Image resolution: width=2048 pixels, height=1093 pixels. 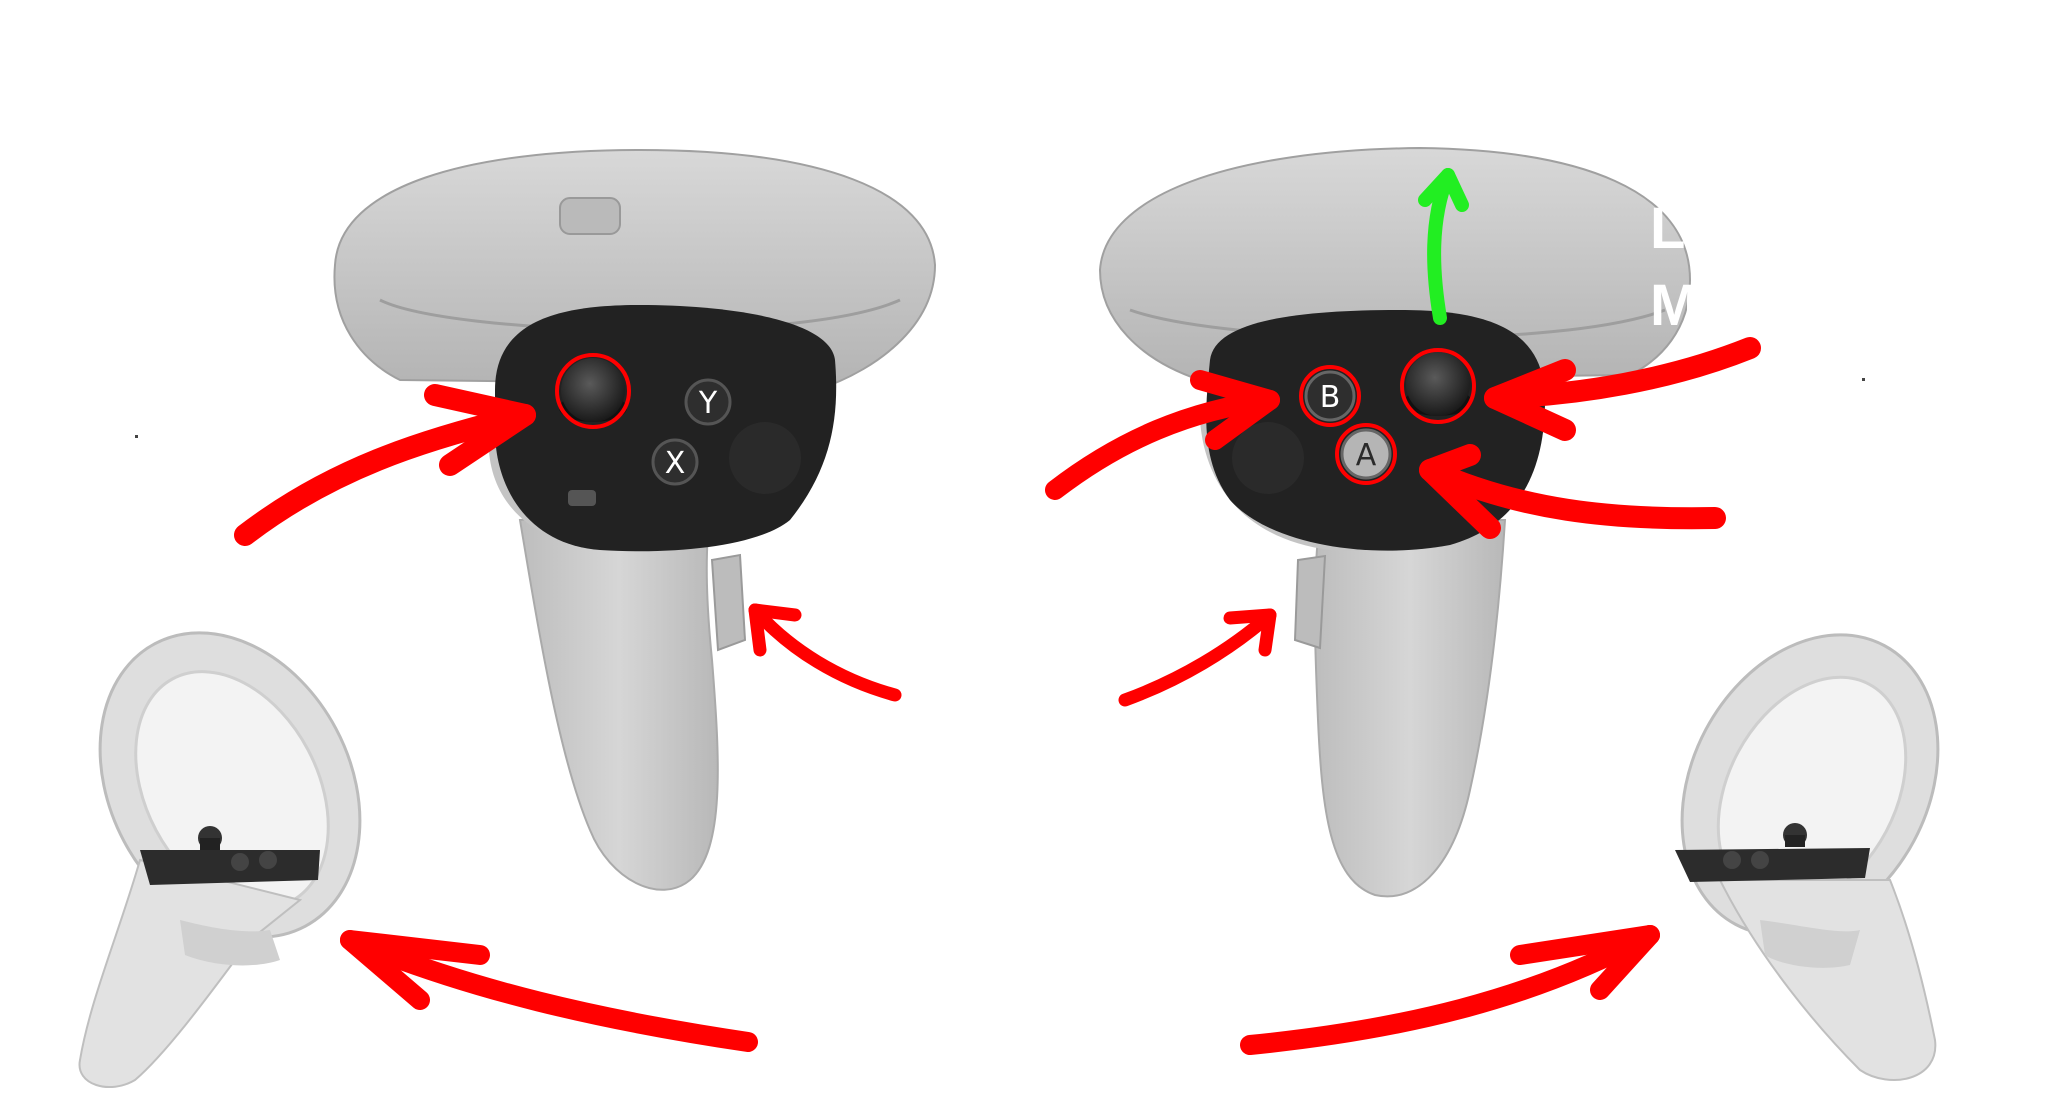 I want to click on left-trigger, so click(x=728, y=602).